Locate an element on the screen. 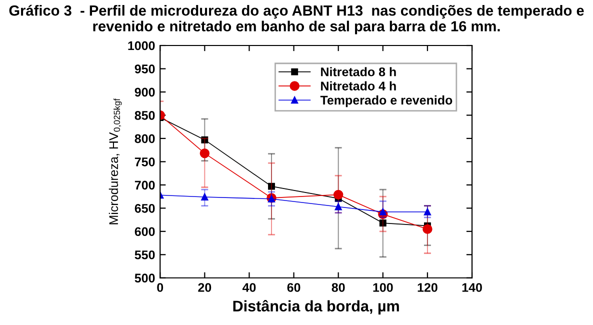  y-tick-label: 1000 is located at coordinates (141, 45).